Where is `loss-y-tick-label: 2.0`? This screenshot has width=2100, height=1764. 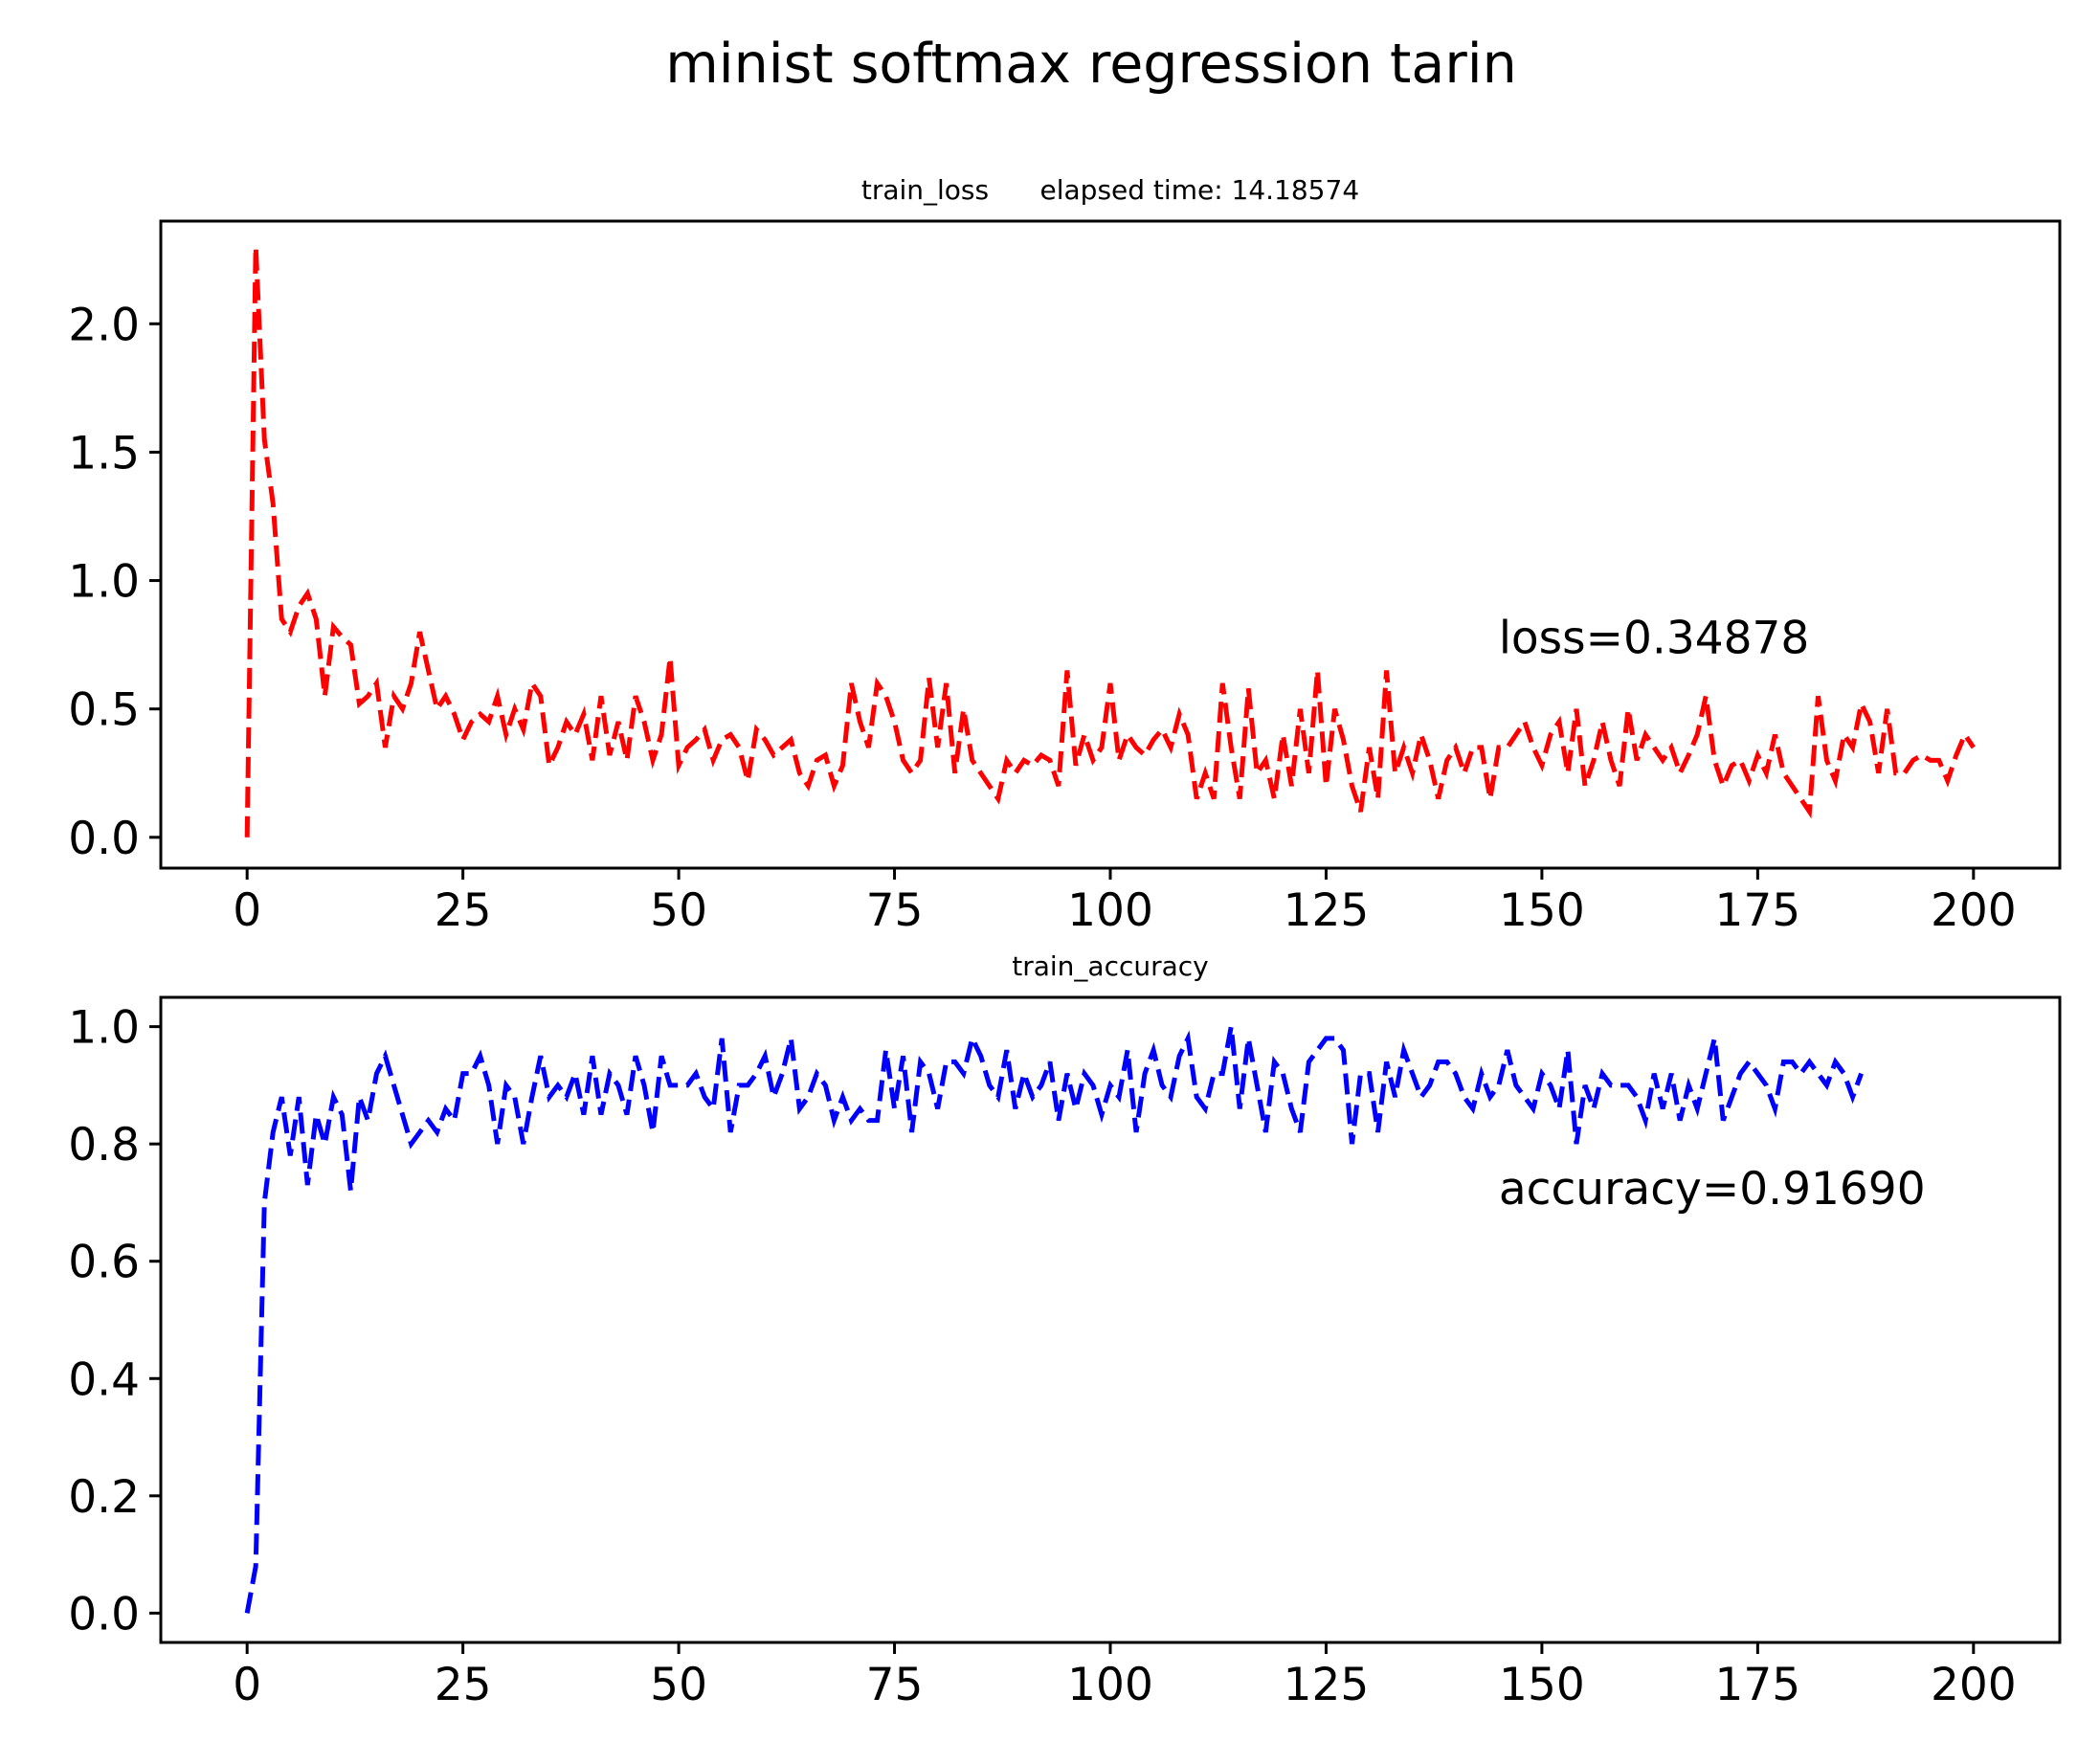 loss-y-tick-label: 2.0 is located at coordinates (104, 325).